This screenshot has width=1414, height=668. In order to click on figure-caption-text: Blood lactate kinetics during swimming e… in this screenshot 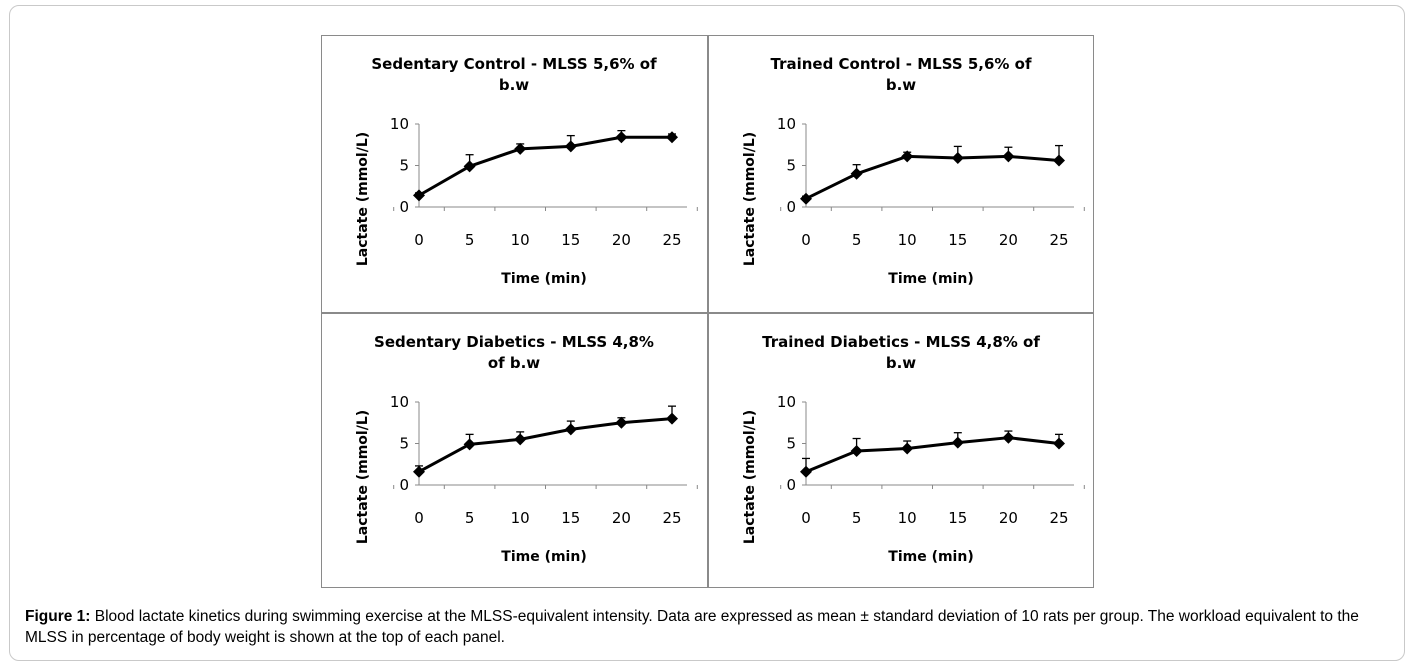, I will do `click(692, 627)`.